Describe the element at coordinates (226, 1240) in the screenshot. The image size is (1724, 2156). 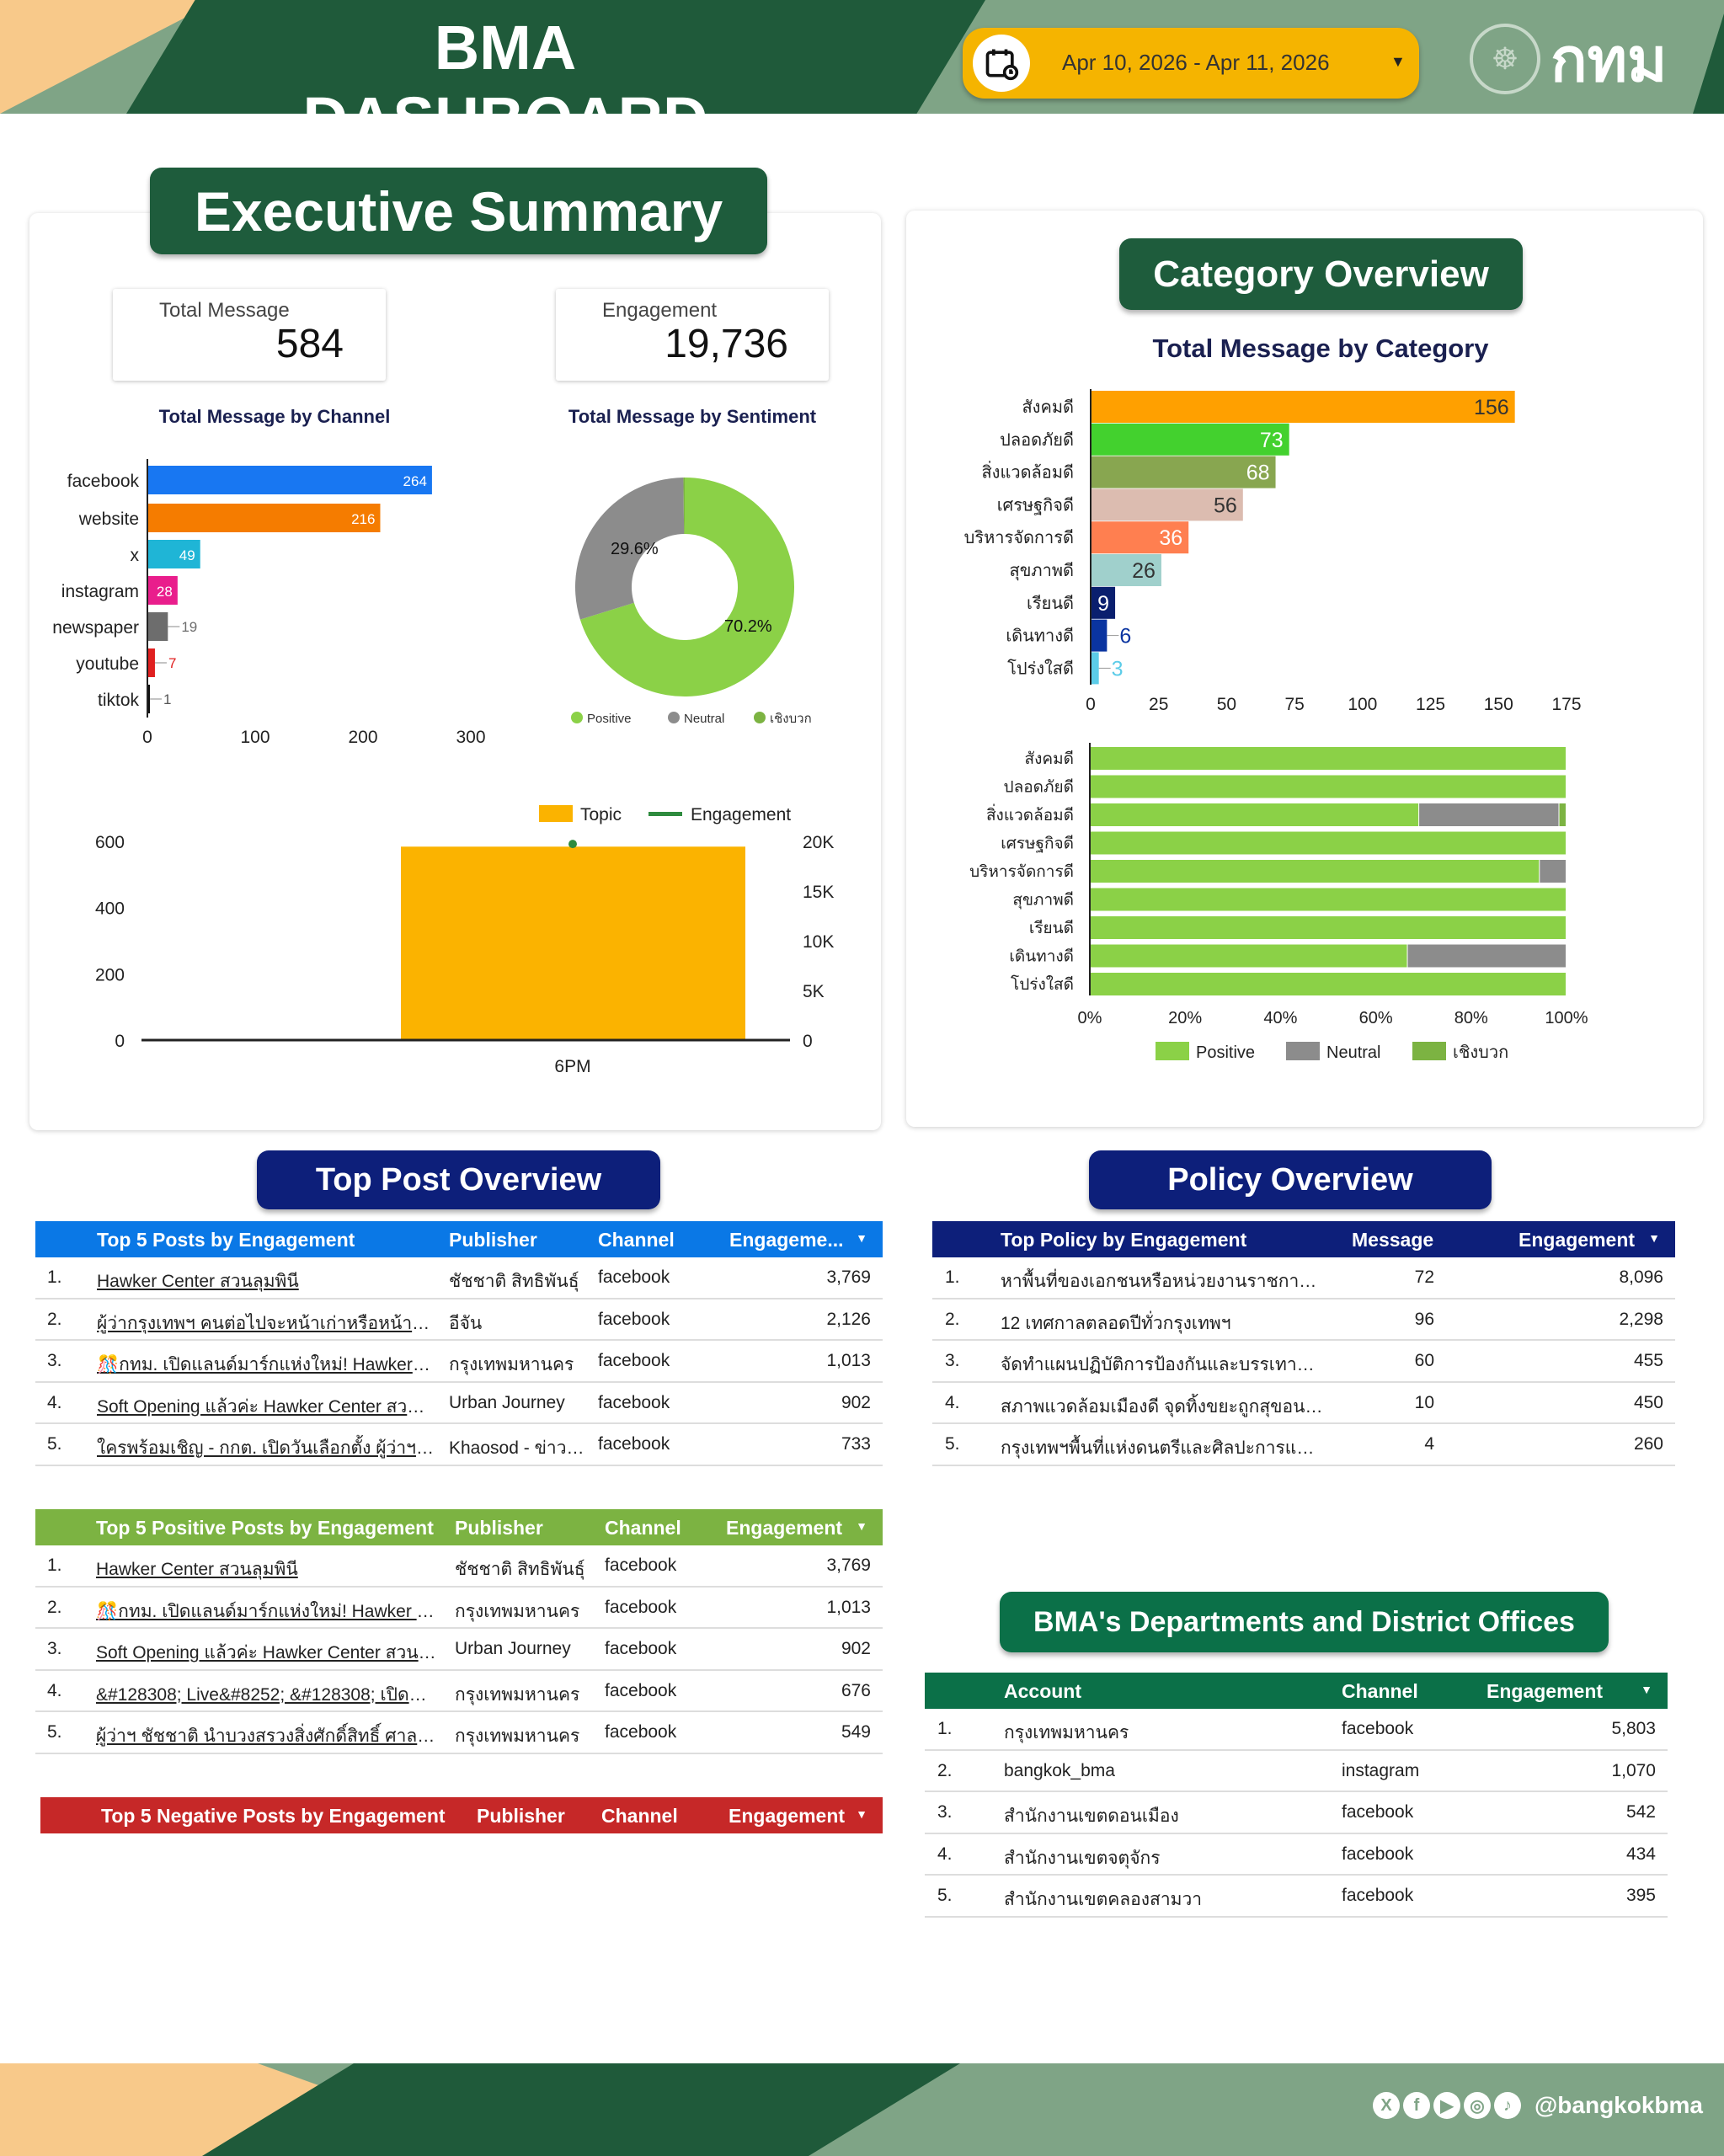
I see `column-header: Top 5 Posts by Engagement` at that location.